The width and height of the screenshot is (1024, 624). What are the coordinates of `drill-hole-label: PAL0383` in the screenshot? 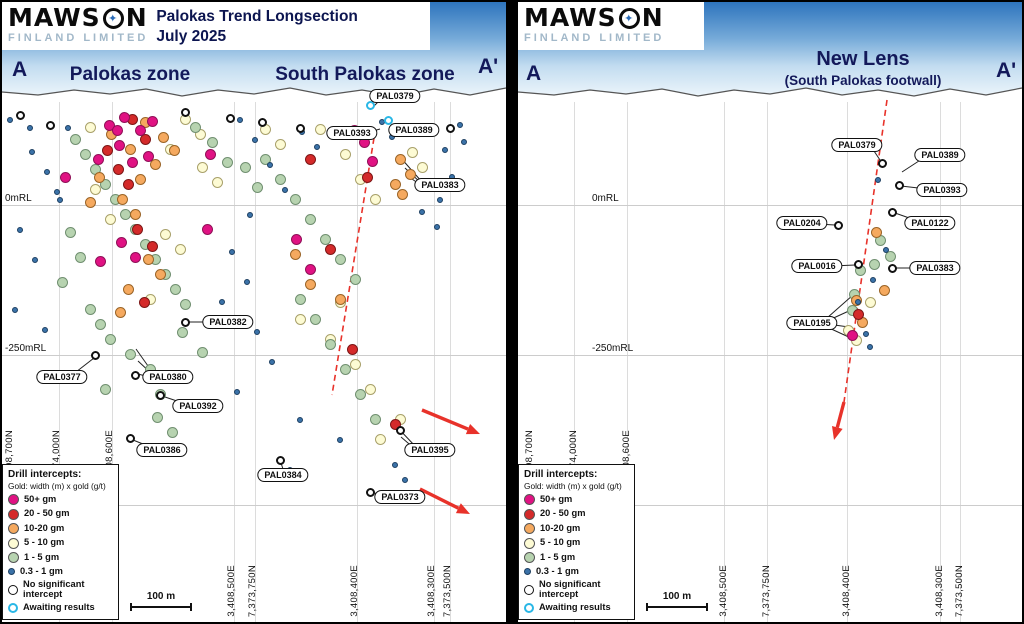 It's located at (935, 268).